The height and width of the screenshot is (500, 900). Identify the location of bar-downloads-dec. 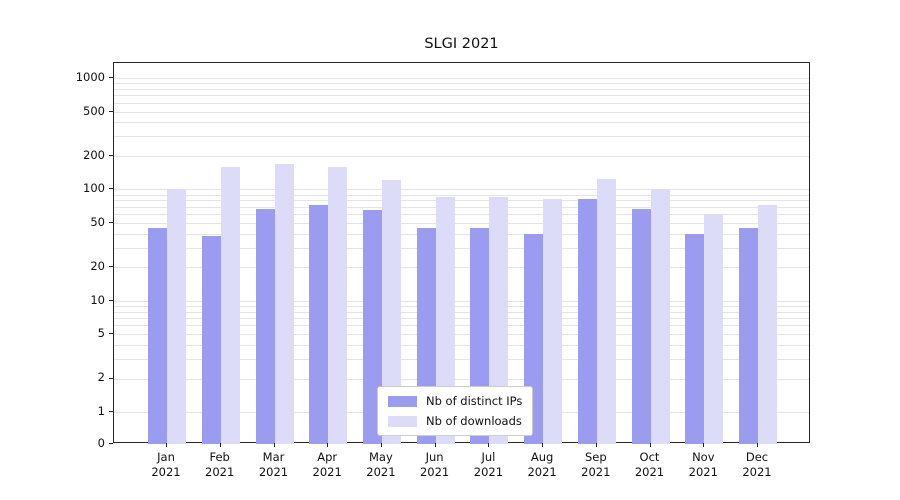
(767, 324).